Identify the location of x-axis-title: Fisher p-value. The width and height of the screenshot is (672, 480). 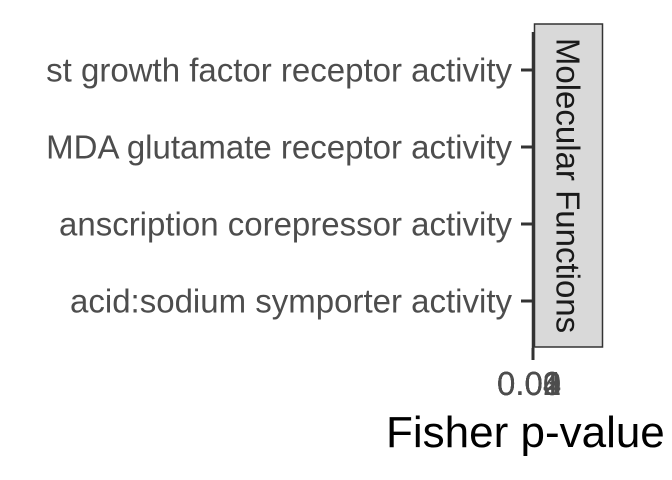
(525, 432).